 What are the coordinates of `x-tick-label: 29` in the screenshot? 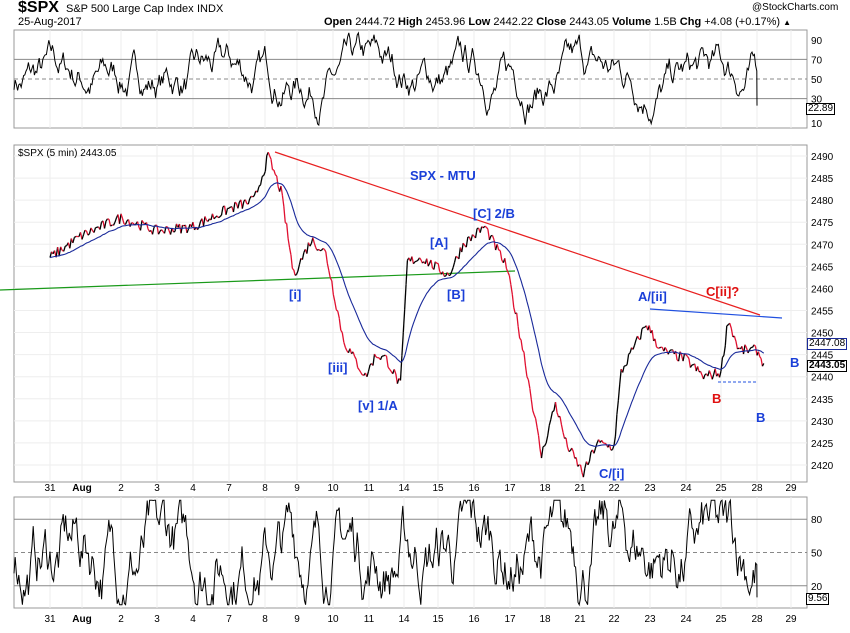 It's located at (791, 488).